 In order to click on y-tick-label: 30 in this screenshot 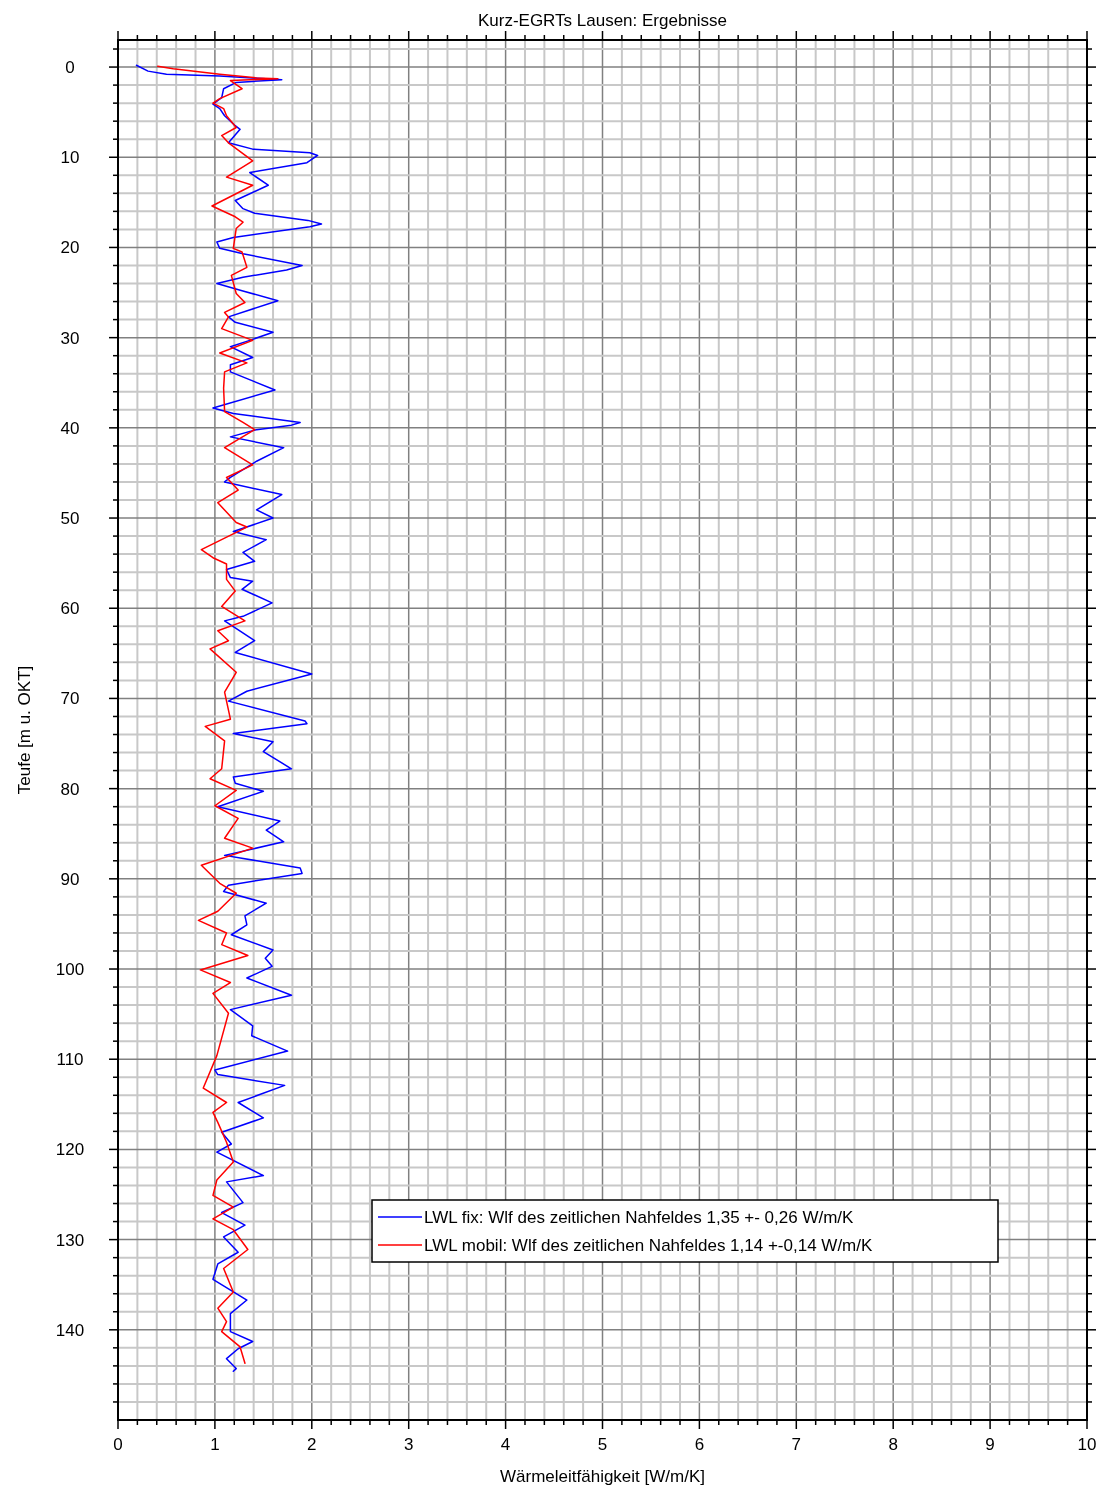, I will do `click(70, 338)`.